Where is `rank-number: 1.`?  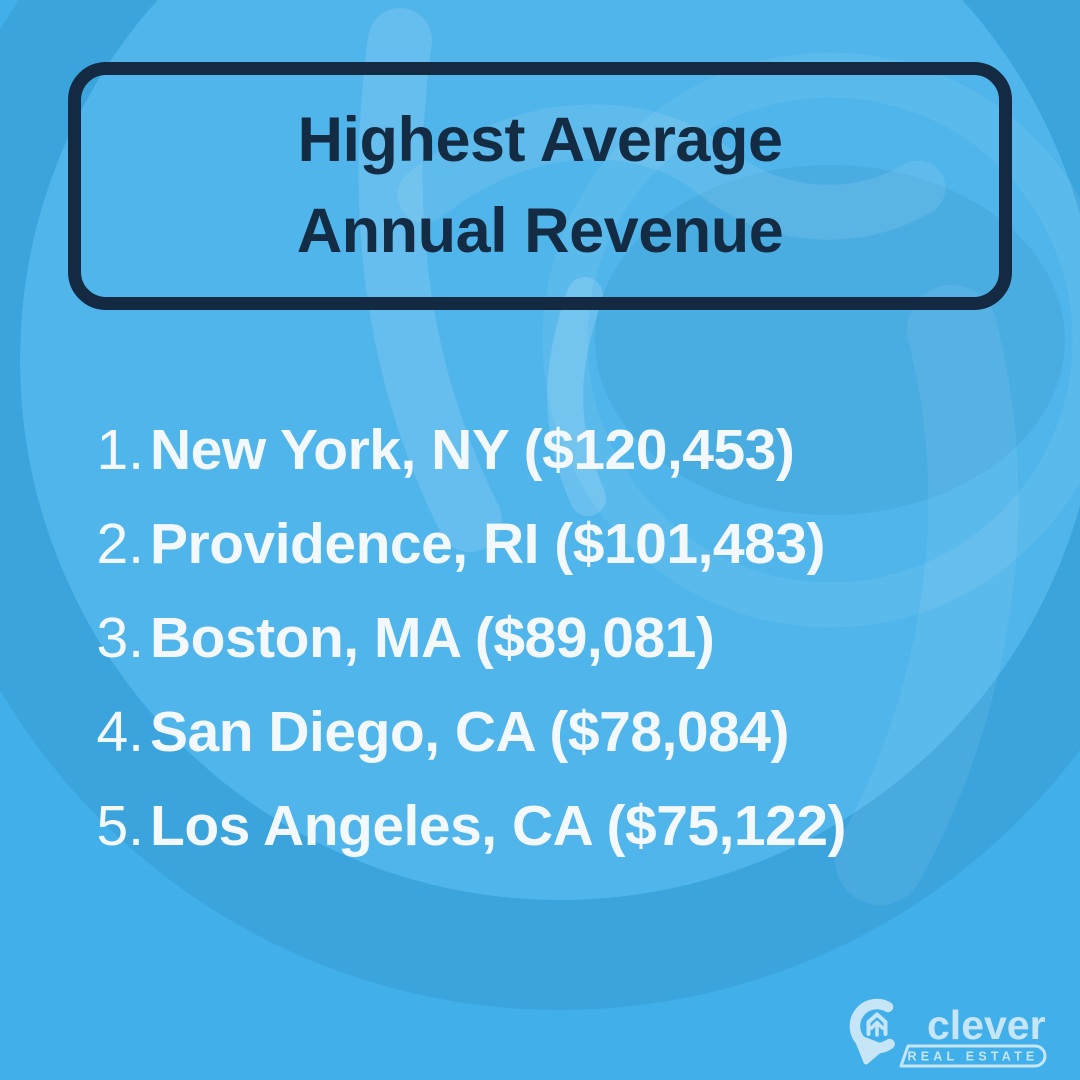
rank-number: 1. is located at coordinates (120, 450).